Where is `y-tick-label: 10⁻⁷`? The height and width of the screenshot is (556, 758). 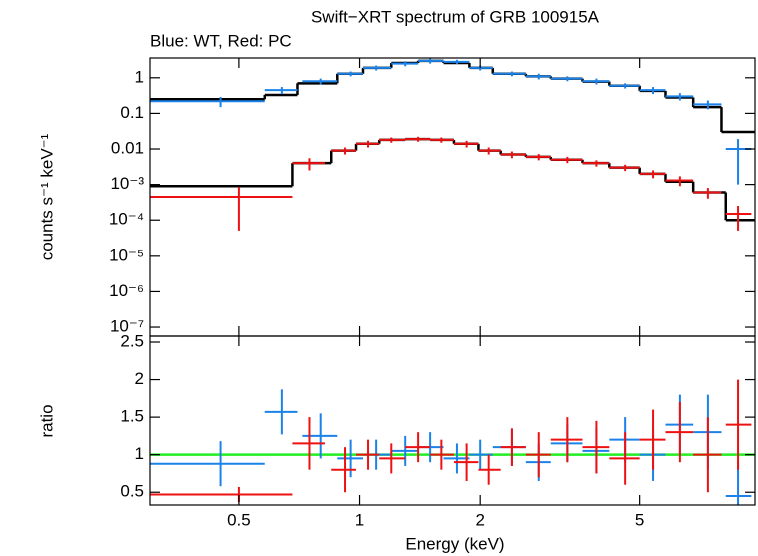
y-tick-label: 10⁻⁷ is located at coordinates (127, 326).